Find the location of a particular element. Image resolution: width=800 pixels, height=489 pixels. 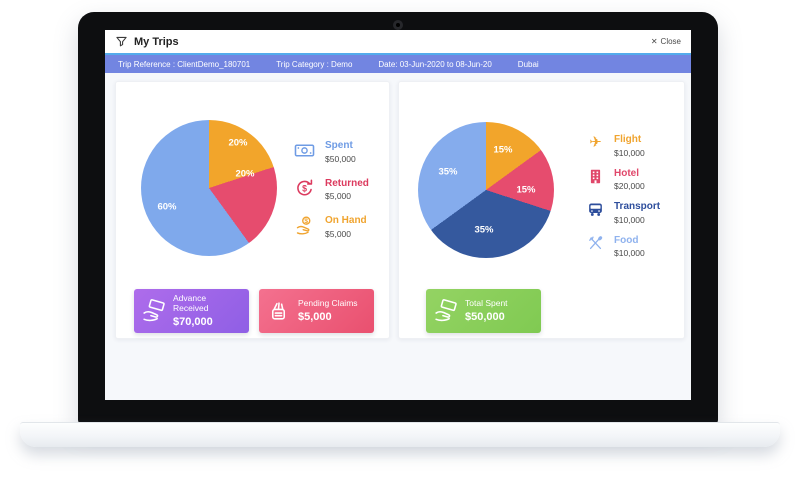

card-label: Total Spent is located at coordinates (486, 302).